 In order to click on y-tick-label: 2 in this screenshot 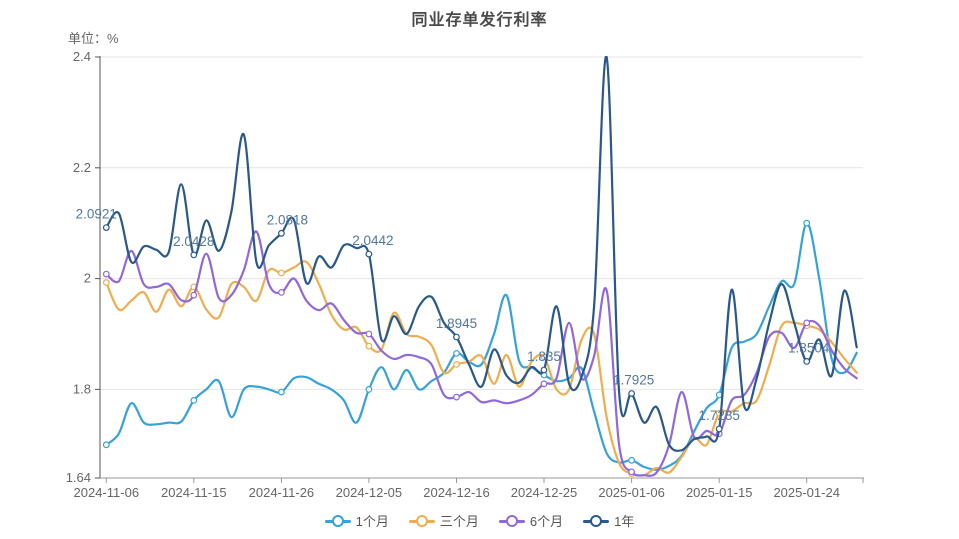, I will do `click(87, 278)`.